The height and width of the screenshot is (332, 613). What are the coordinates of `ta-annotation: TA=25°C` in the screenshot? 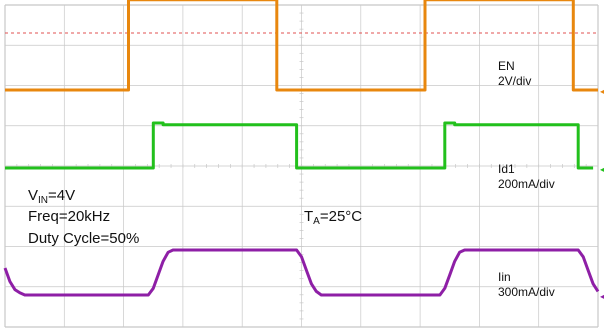 It's located at (333, 217).